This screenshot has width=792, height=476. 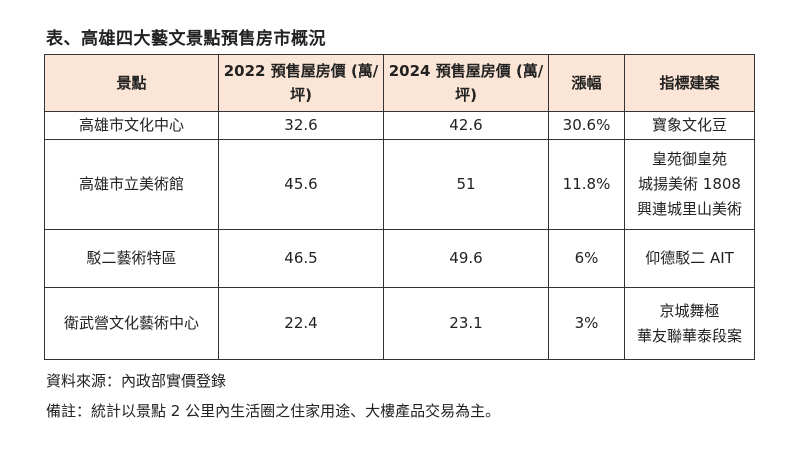 What do you see at coordinates (466, 184) in the screenshot?
I see `cell-price-2024: 51` at bounding box center [466, 184].